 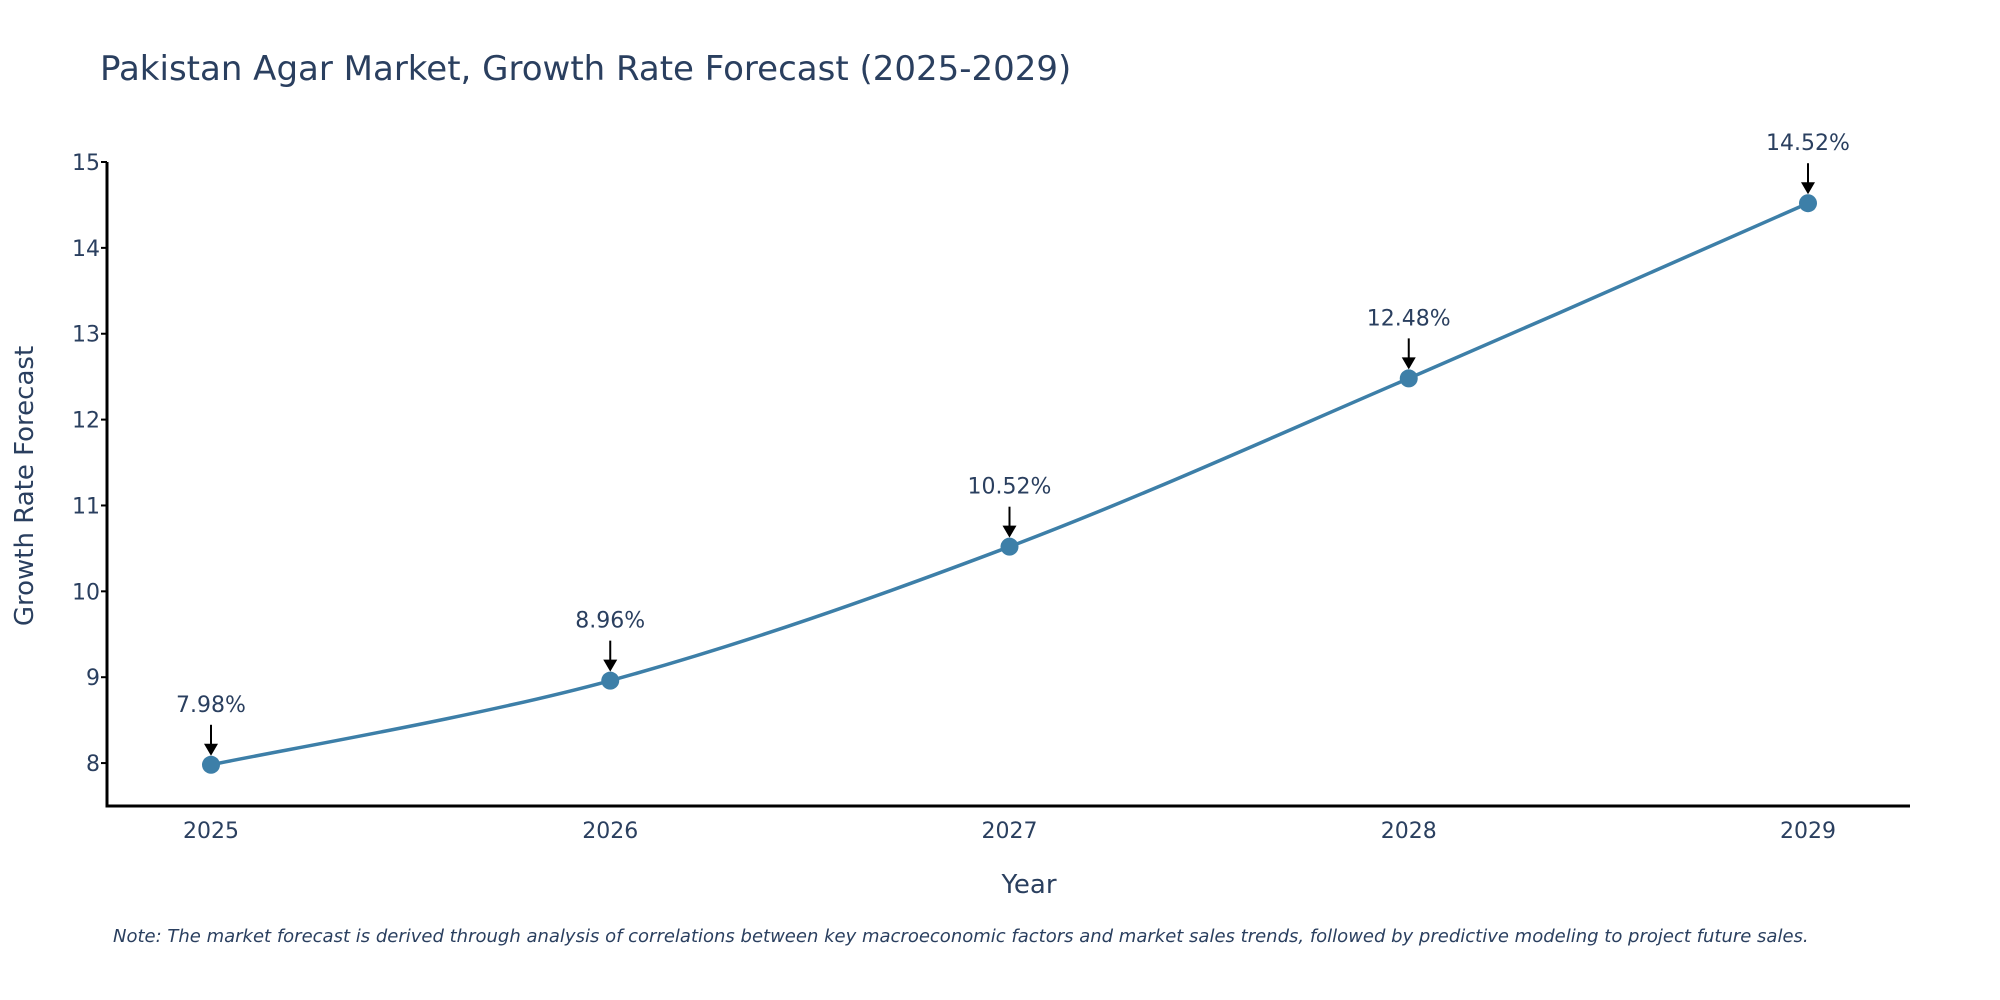 I want to click on y-tick-label: 14, so click(x=86, y=249).